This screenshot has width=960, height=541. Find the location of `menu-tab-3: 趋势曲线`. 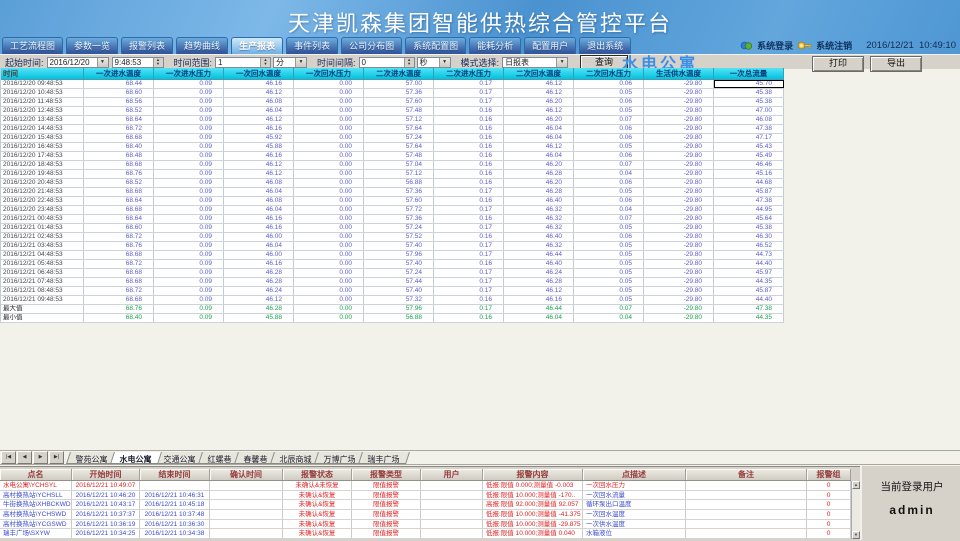

menu-tab-3: 趋势曲线 is located at coordinates (202, 45).